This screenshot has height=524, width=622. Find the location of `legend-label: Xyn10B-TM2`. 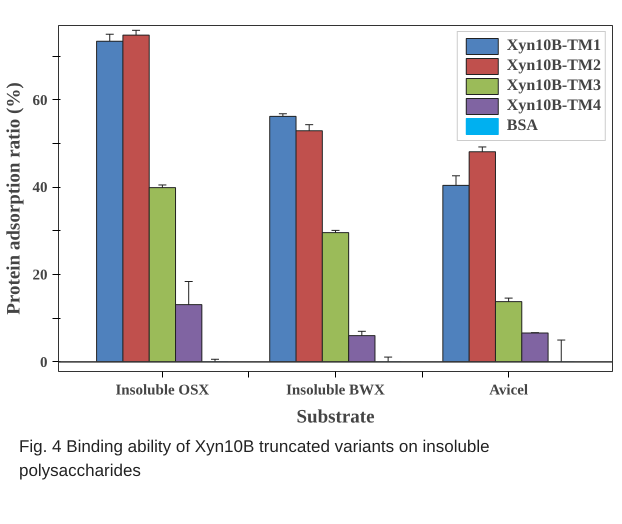

legend-label: Xyn10B-TM2 is located at coordinates (553, 66).